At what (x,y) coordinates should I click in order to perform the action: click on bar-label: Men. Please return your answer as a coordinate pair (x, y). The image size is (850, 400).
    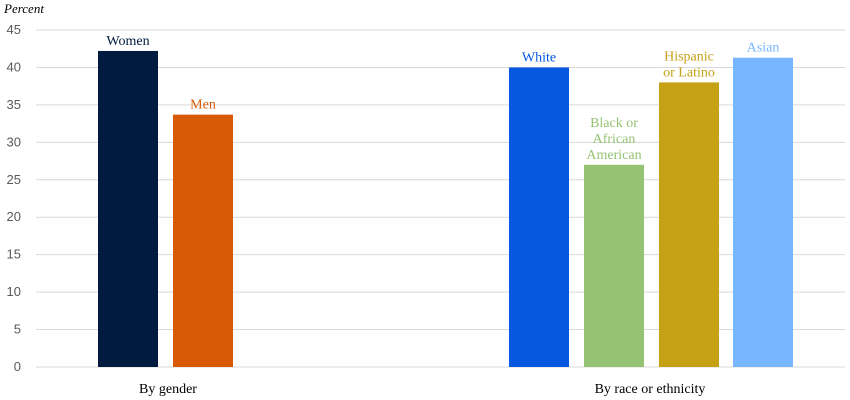
    Looking at the image, I should click on (203, 105).